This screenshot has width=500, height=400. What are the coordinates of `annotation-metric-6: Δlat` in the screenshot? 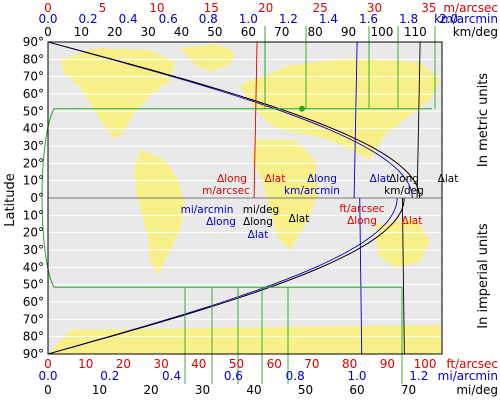 It's located at (380, 179).